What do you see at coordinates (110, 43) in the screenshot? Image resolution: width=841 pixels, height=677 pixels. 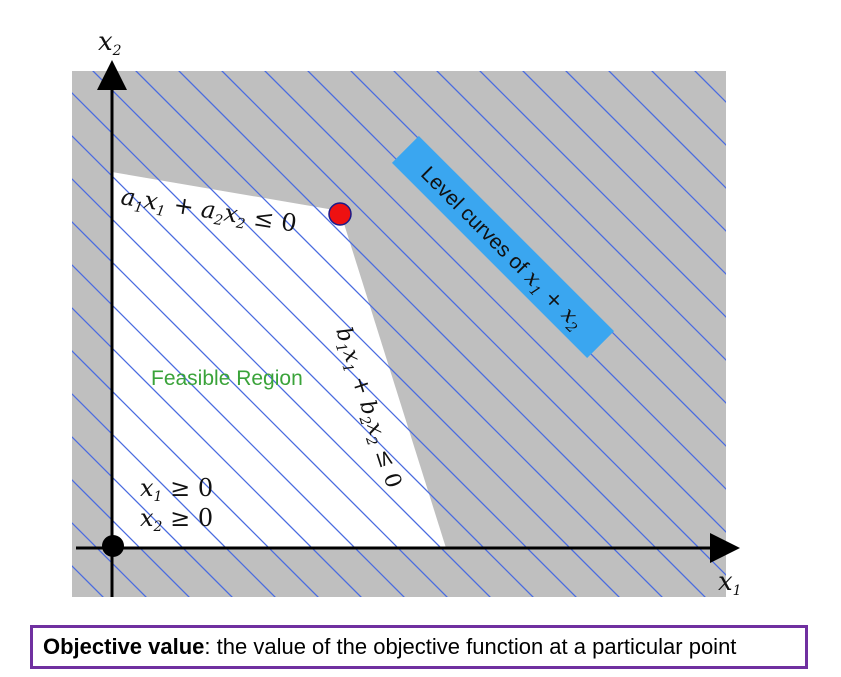 I see `x2-axis-label: x2` at bounding box center [110, 43].